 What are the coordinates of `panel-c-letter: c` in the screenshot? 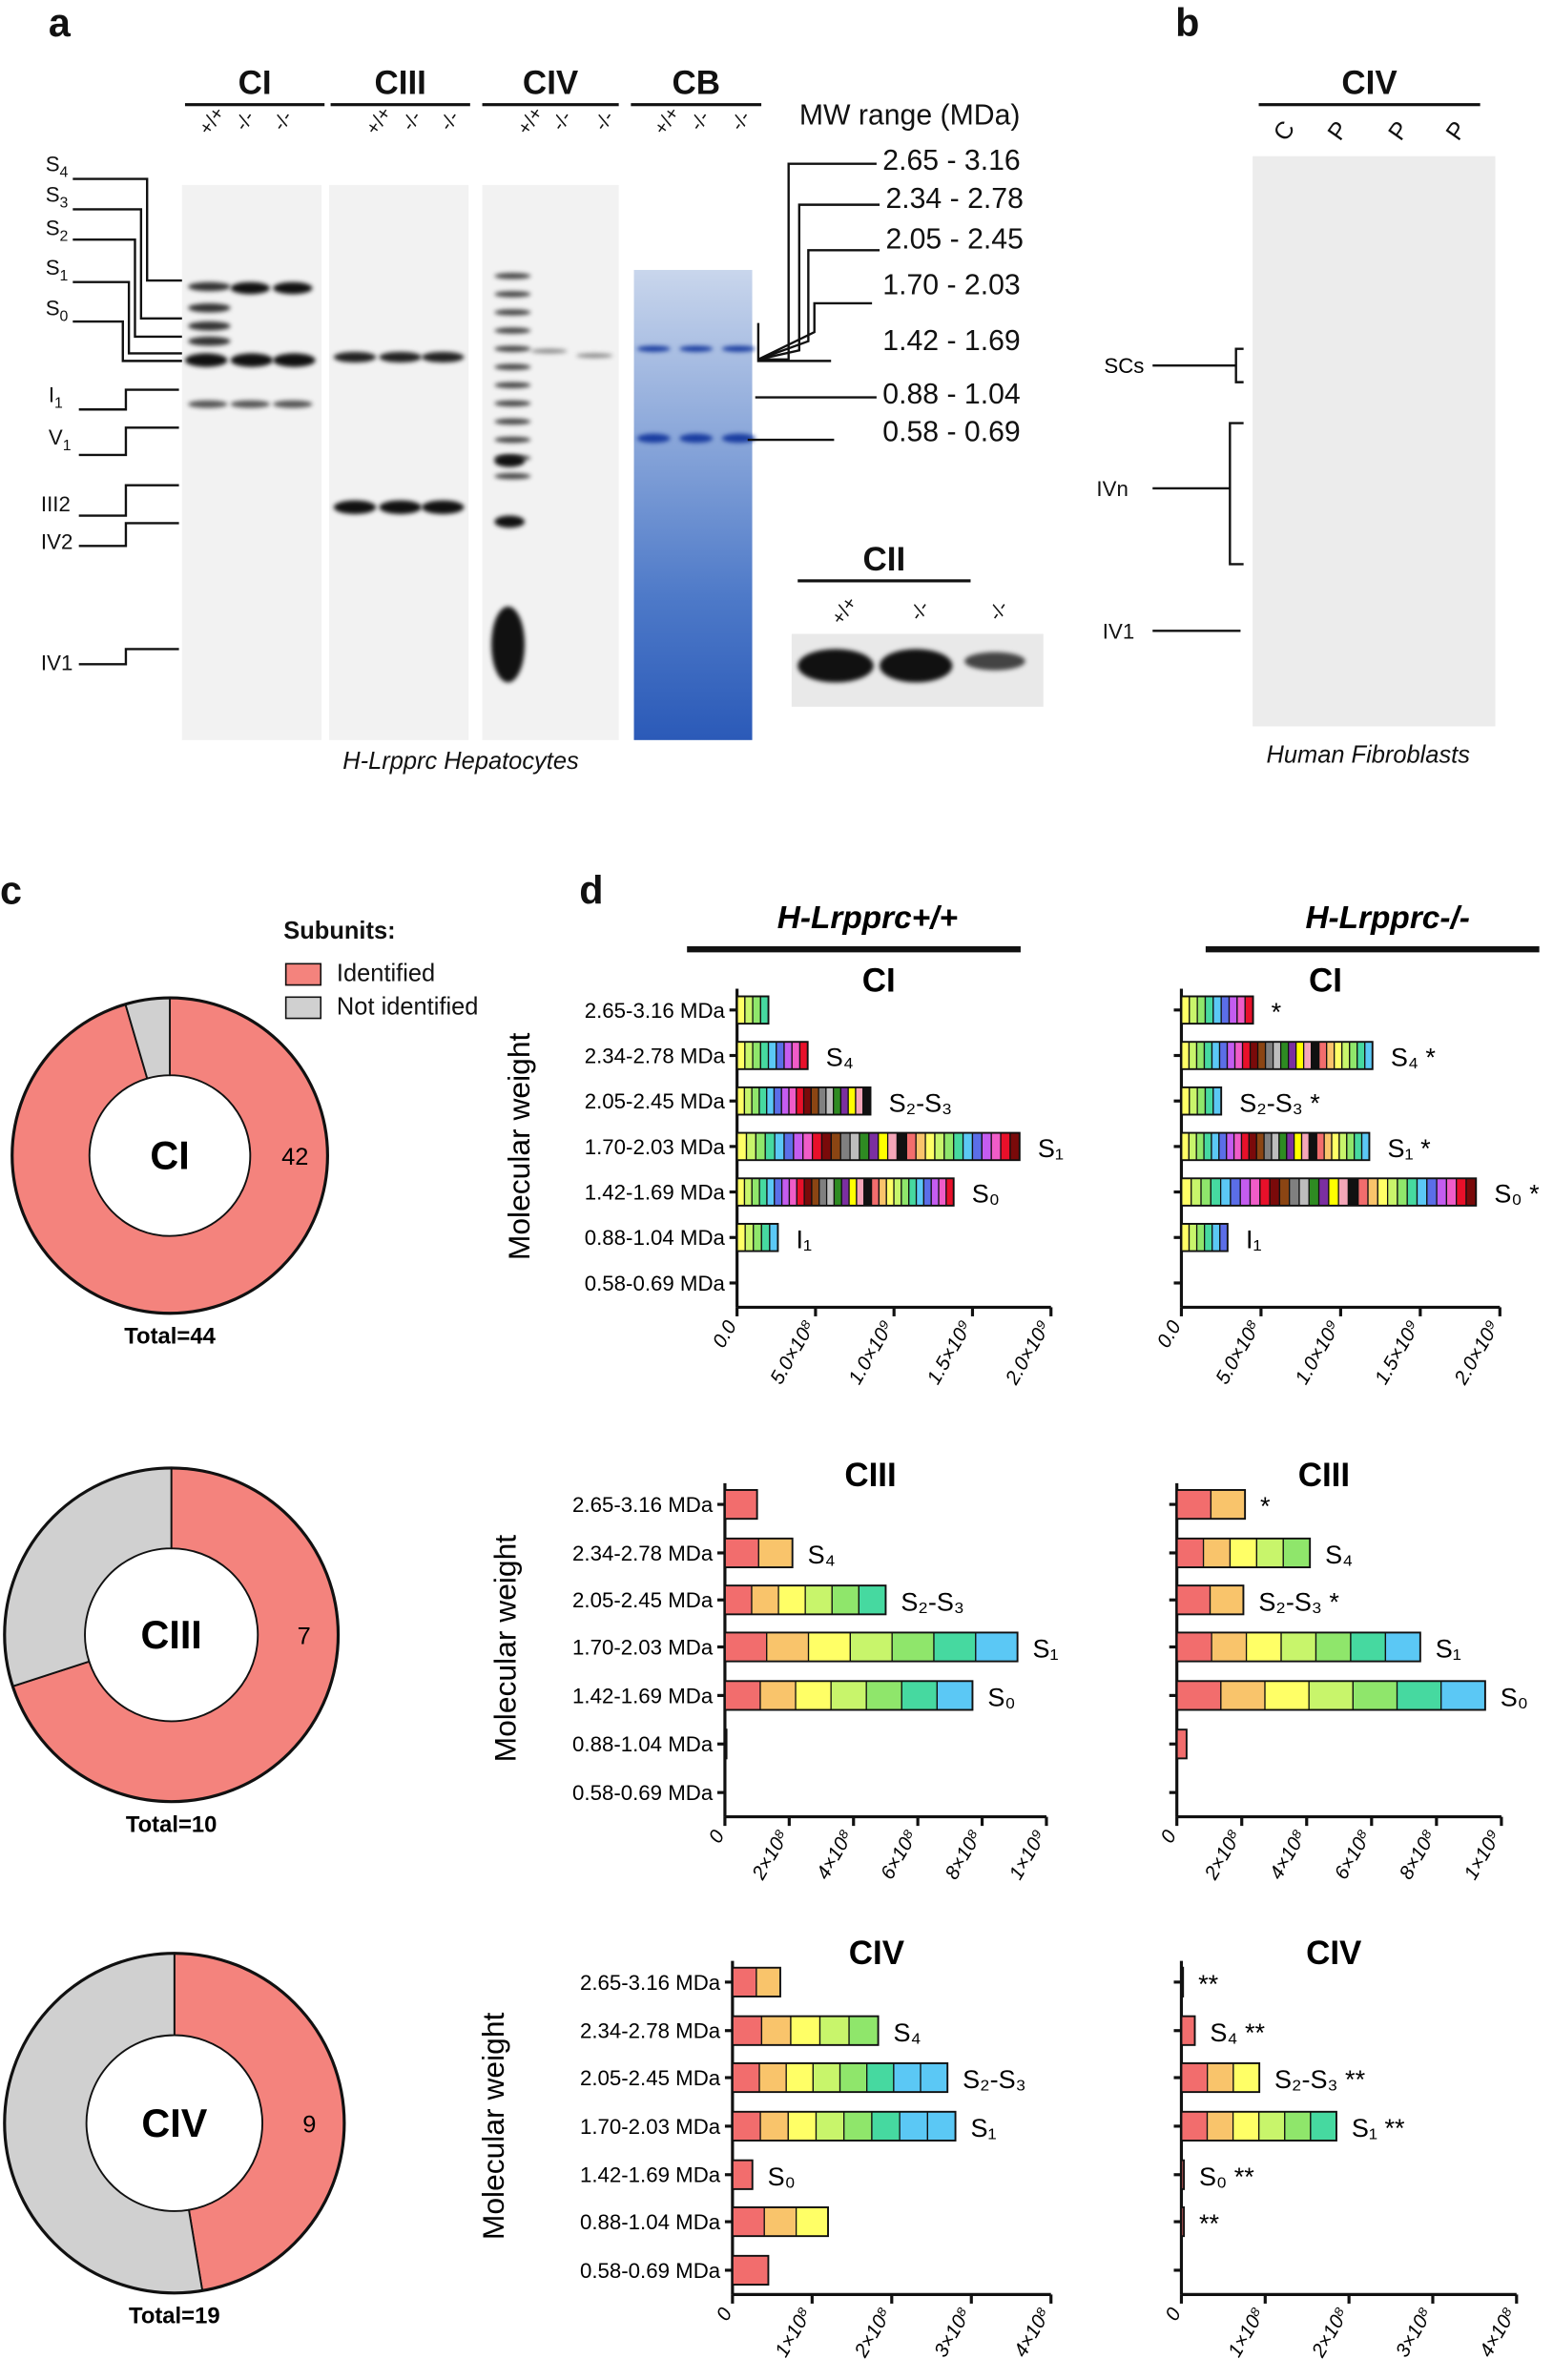 It's located at (11, 890).